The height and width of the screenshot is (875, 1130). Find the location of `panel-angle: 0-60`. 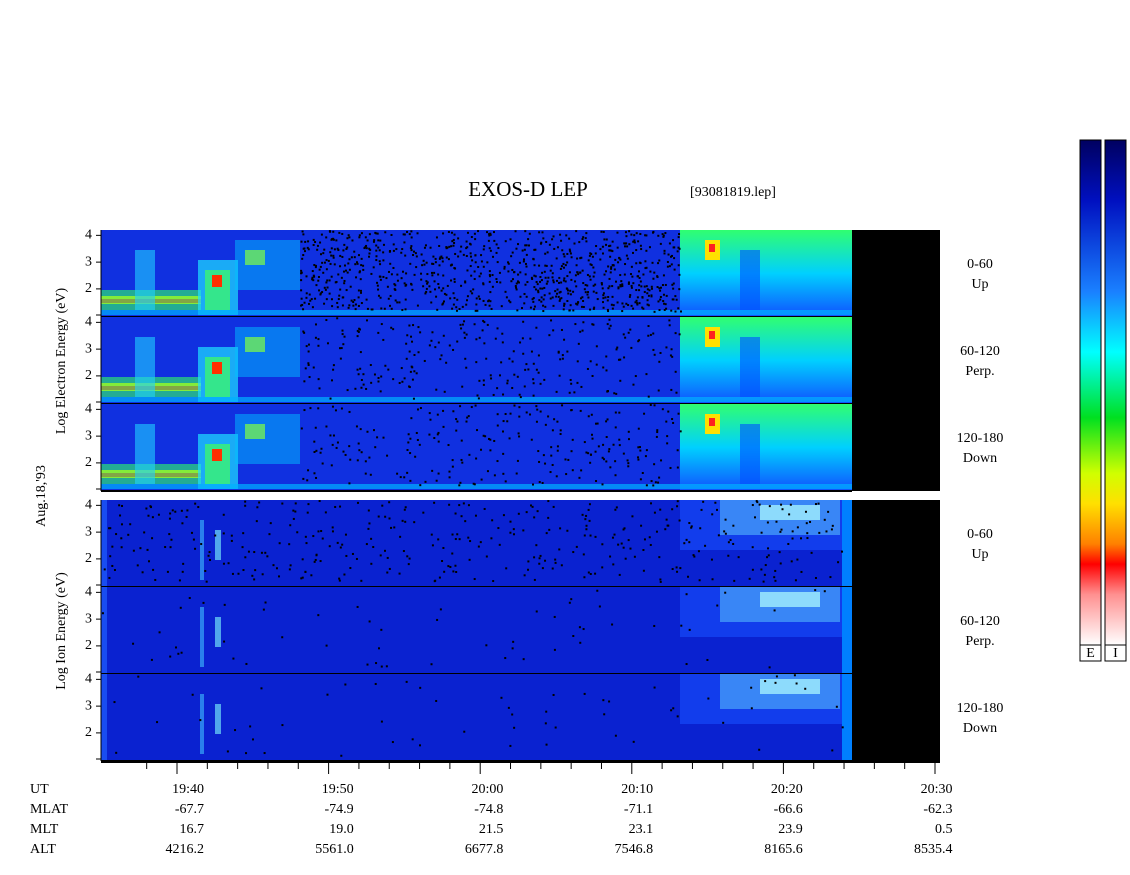

panel-angle: 0-60 is located at coordinates (980, 534).